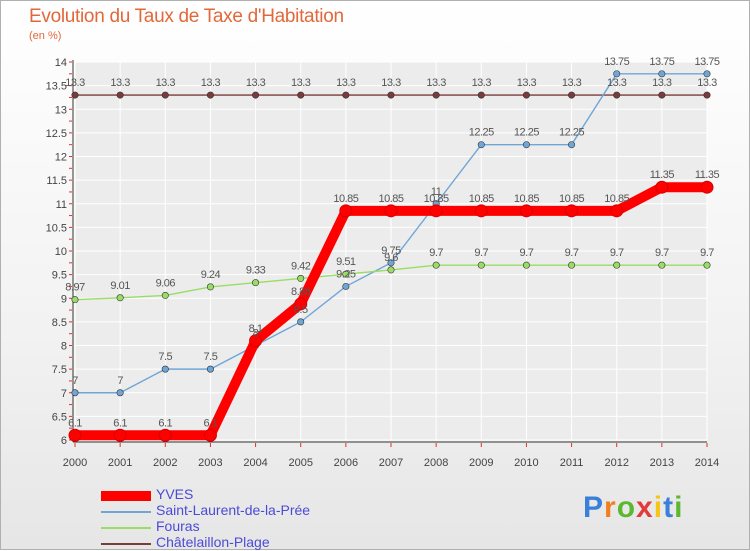 The height and width of the screenshot is (551, 750). Describe the element at coordinates (233, 510) in the screenshot. I see `legend-label: Saint-Laurent-de-la-Prée` at that location.